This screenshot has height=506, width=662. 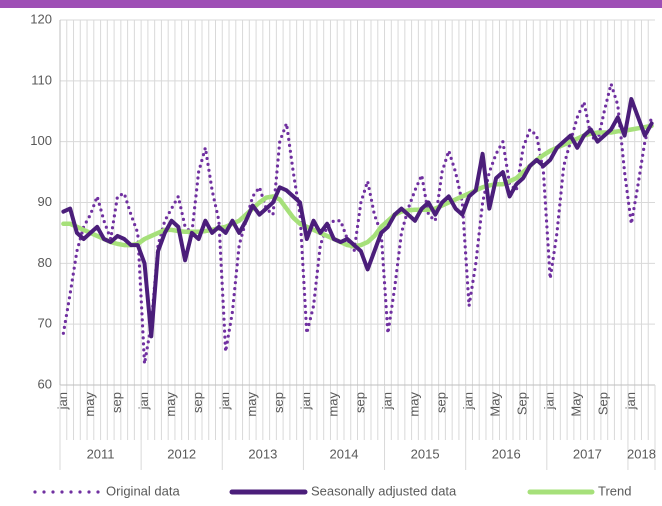 What do you see at coordinates (41, 140) in the screenshot?
I see `y-tick-label: 100` at bounding box center [41, 140].